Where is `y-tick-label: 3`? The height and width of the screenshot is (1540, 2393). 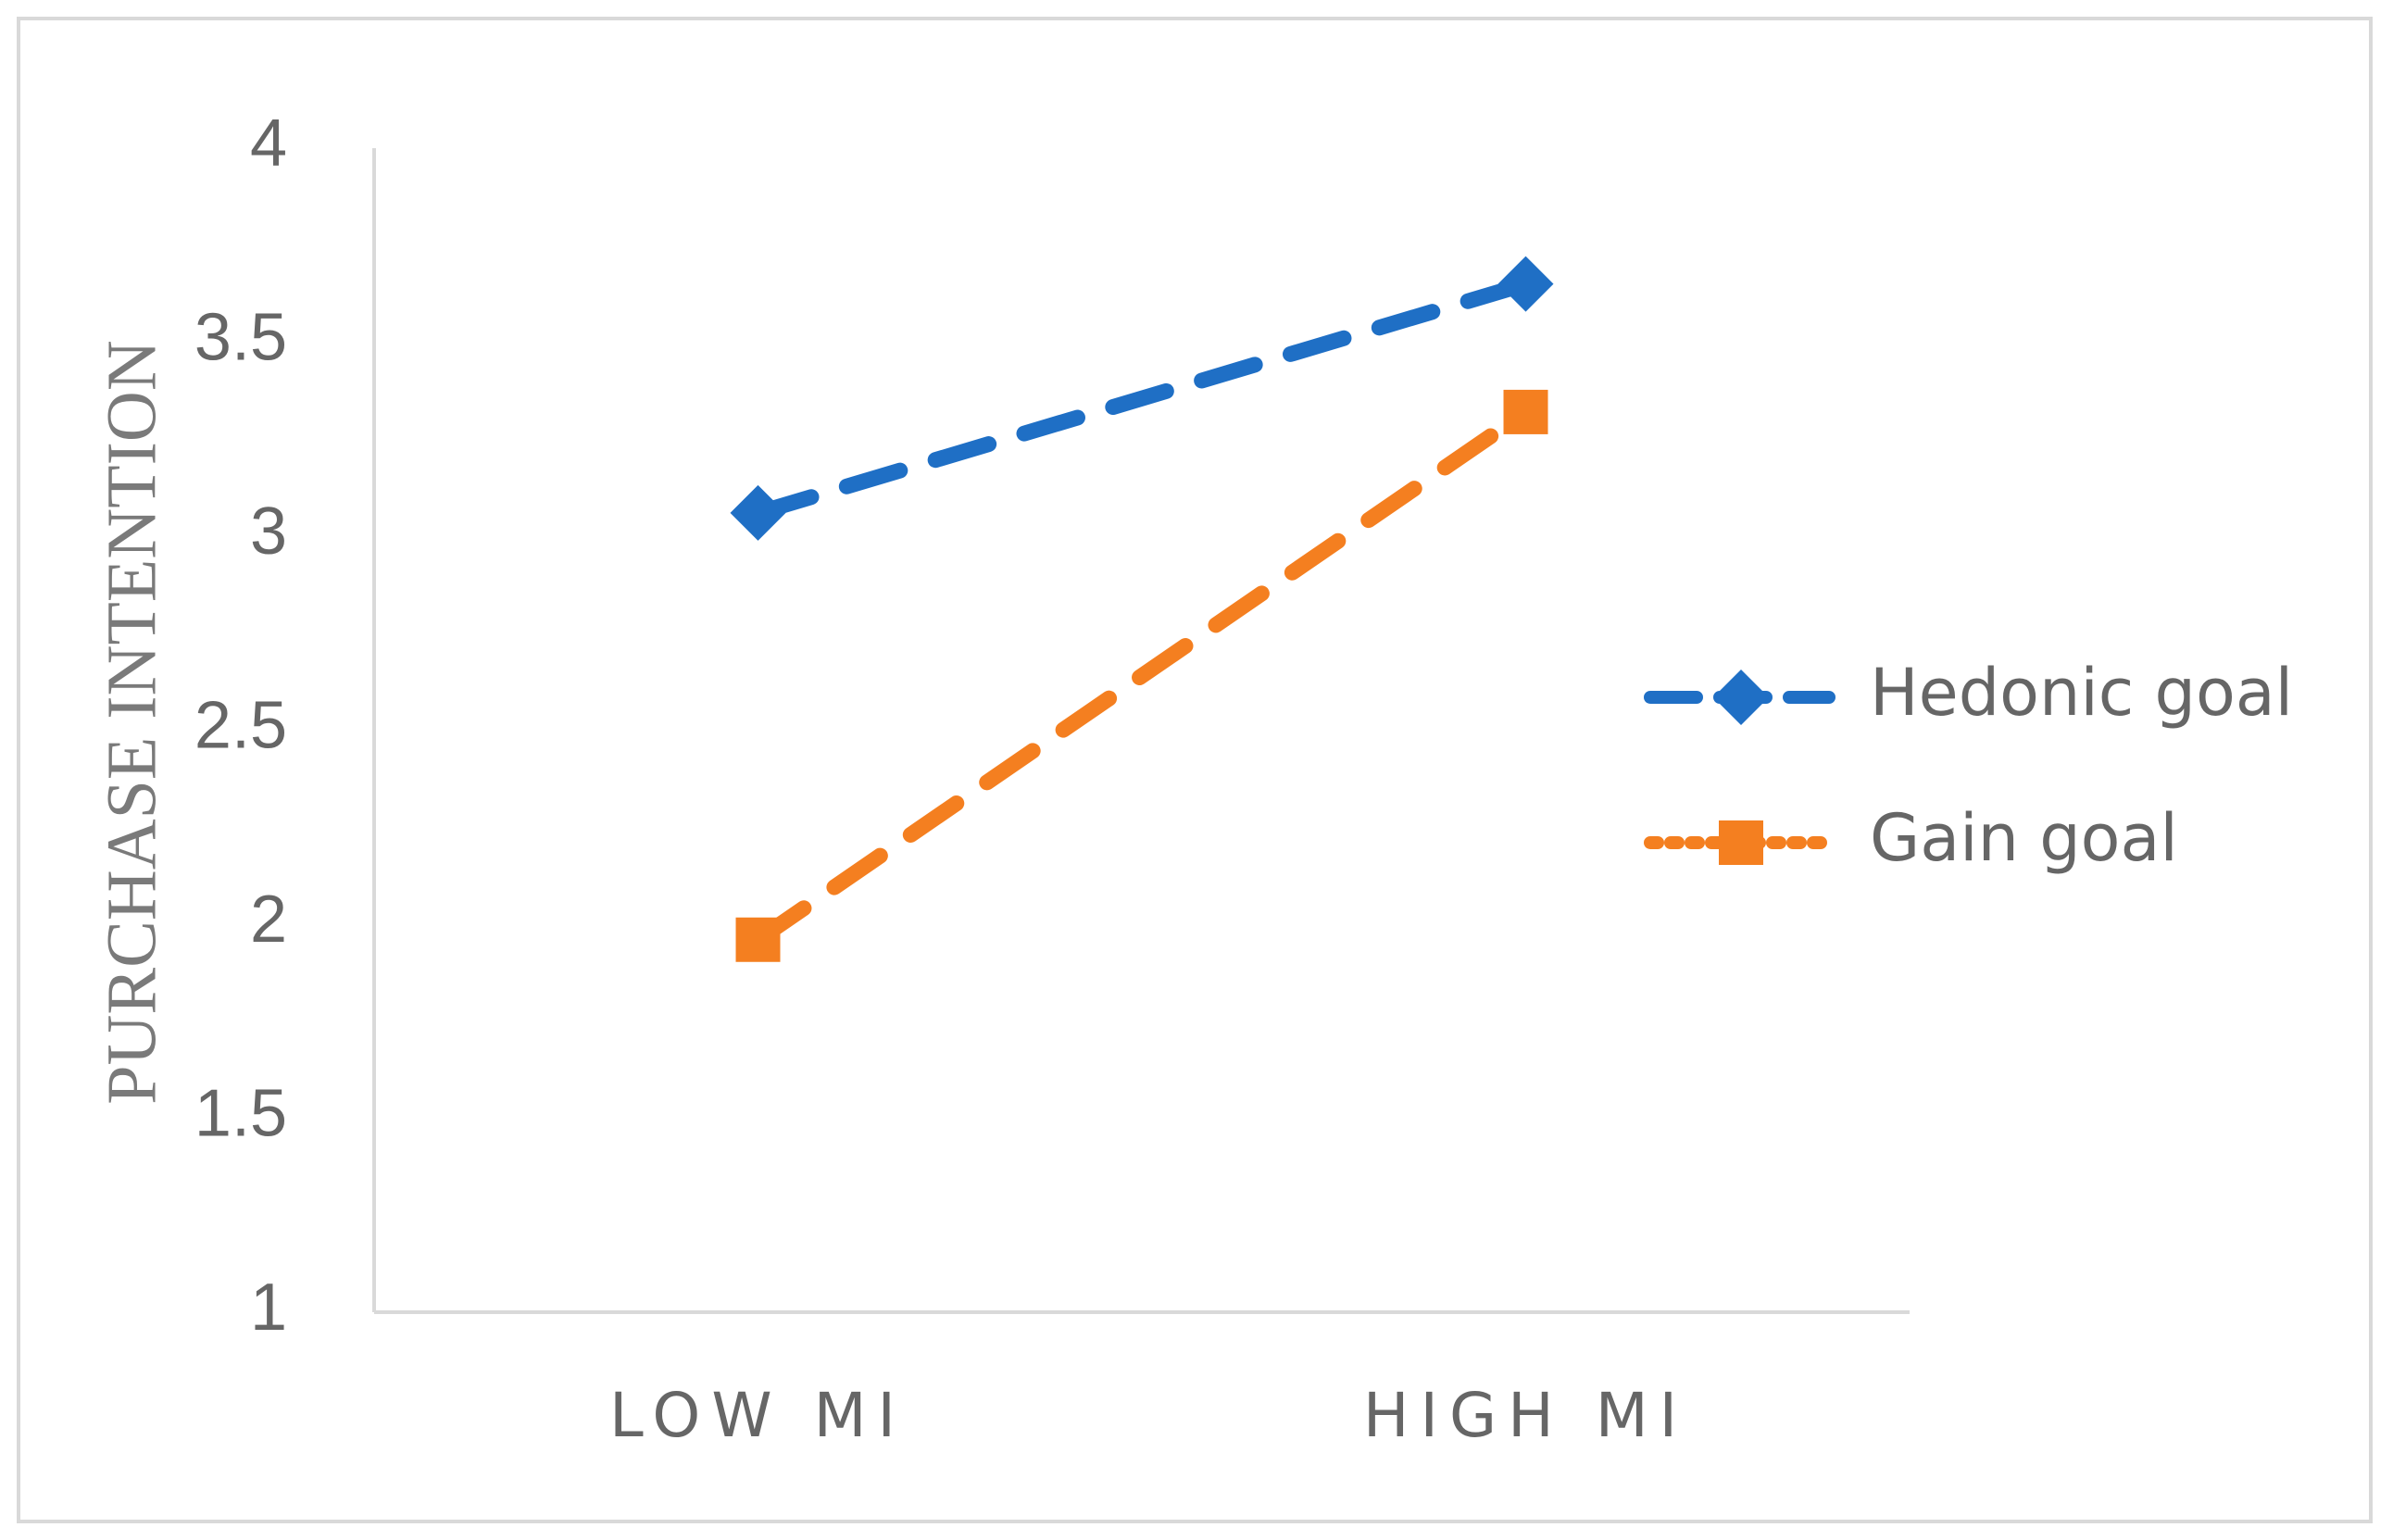 y-tick-label: 3 is located at coordinates (268, 532).